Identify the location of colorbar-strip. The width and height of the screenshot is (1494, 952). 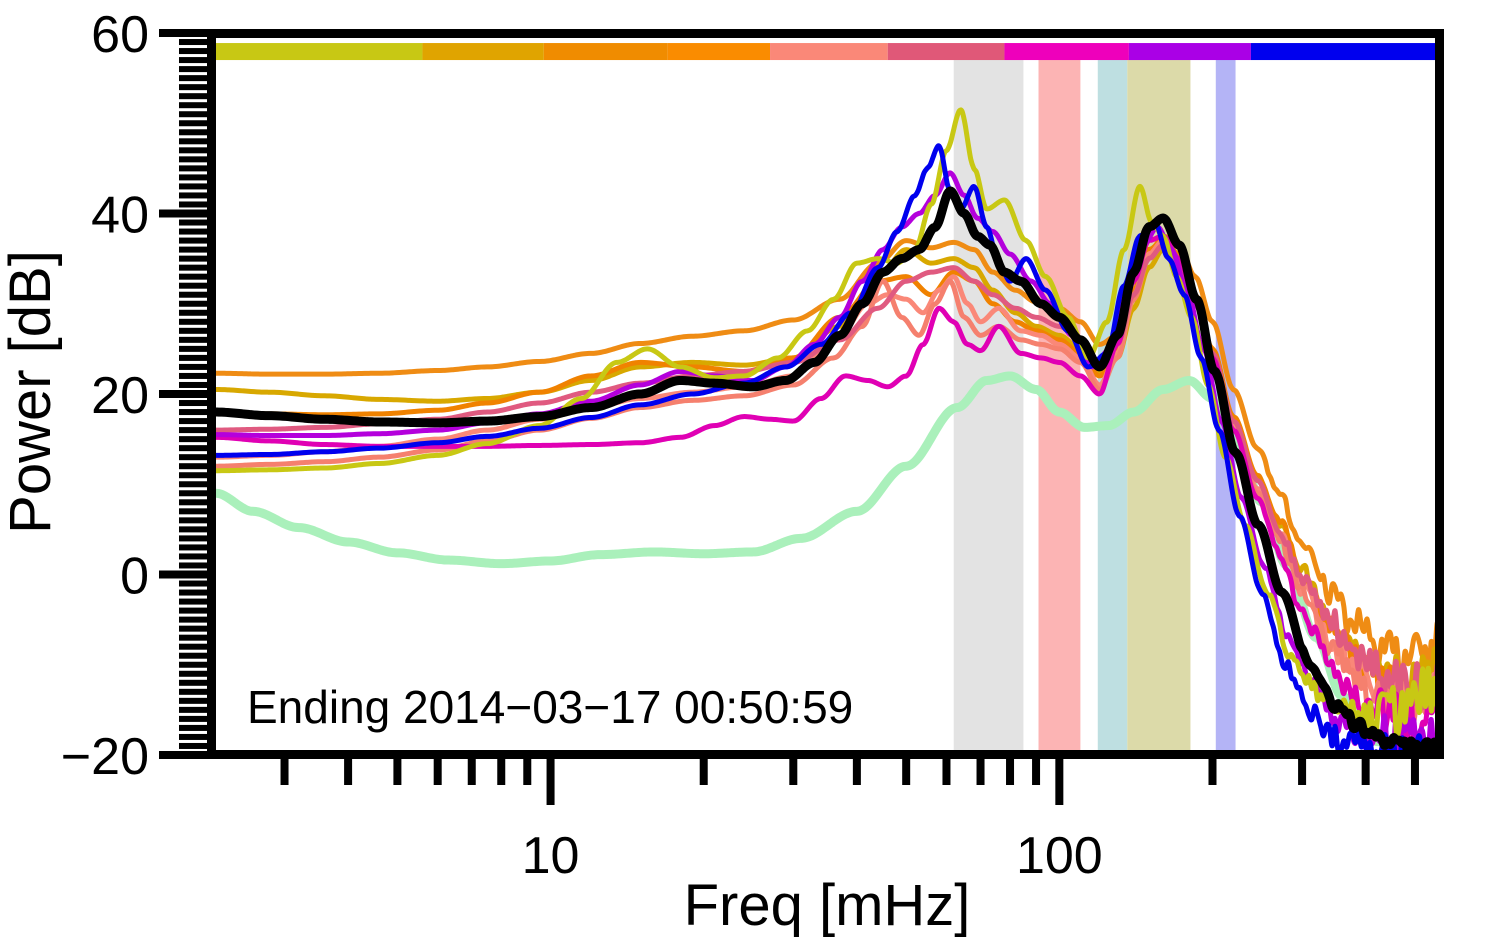
(828, 52).